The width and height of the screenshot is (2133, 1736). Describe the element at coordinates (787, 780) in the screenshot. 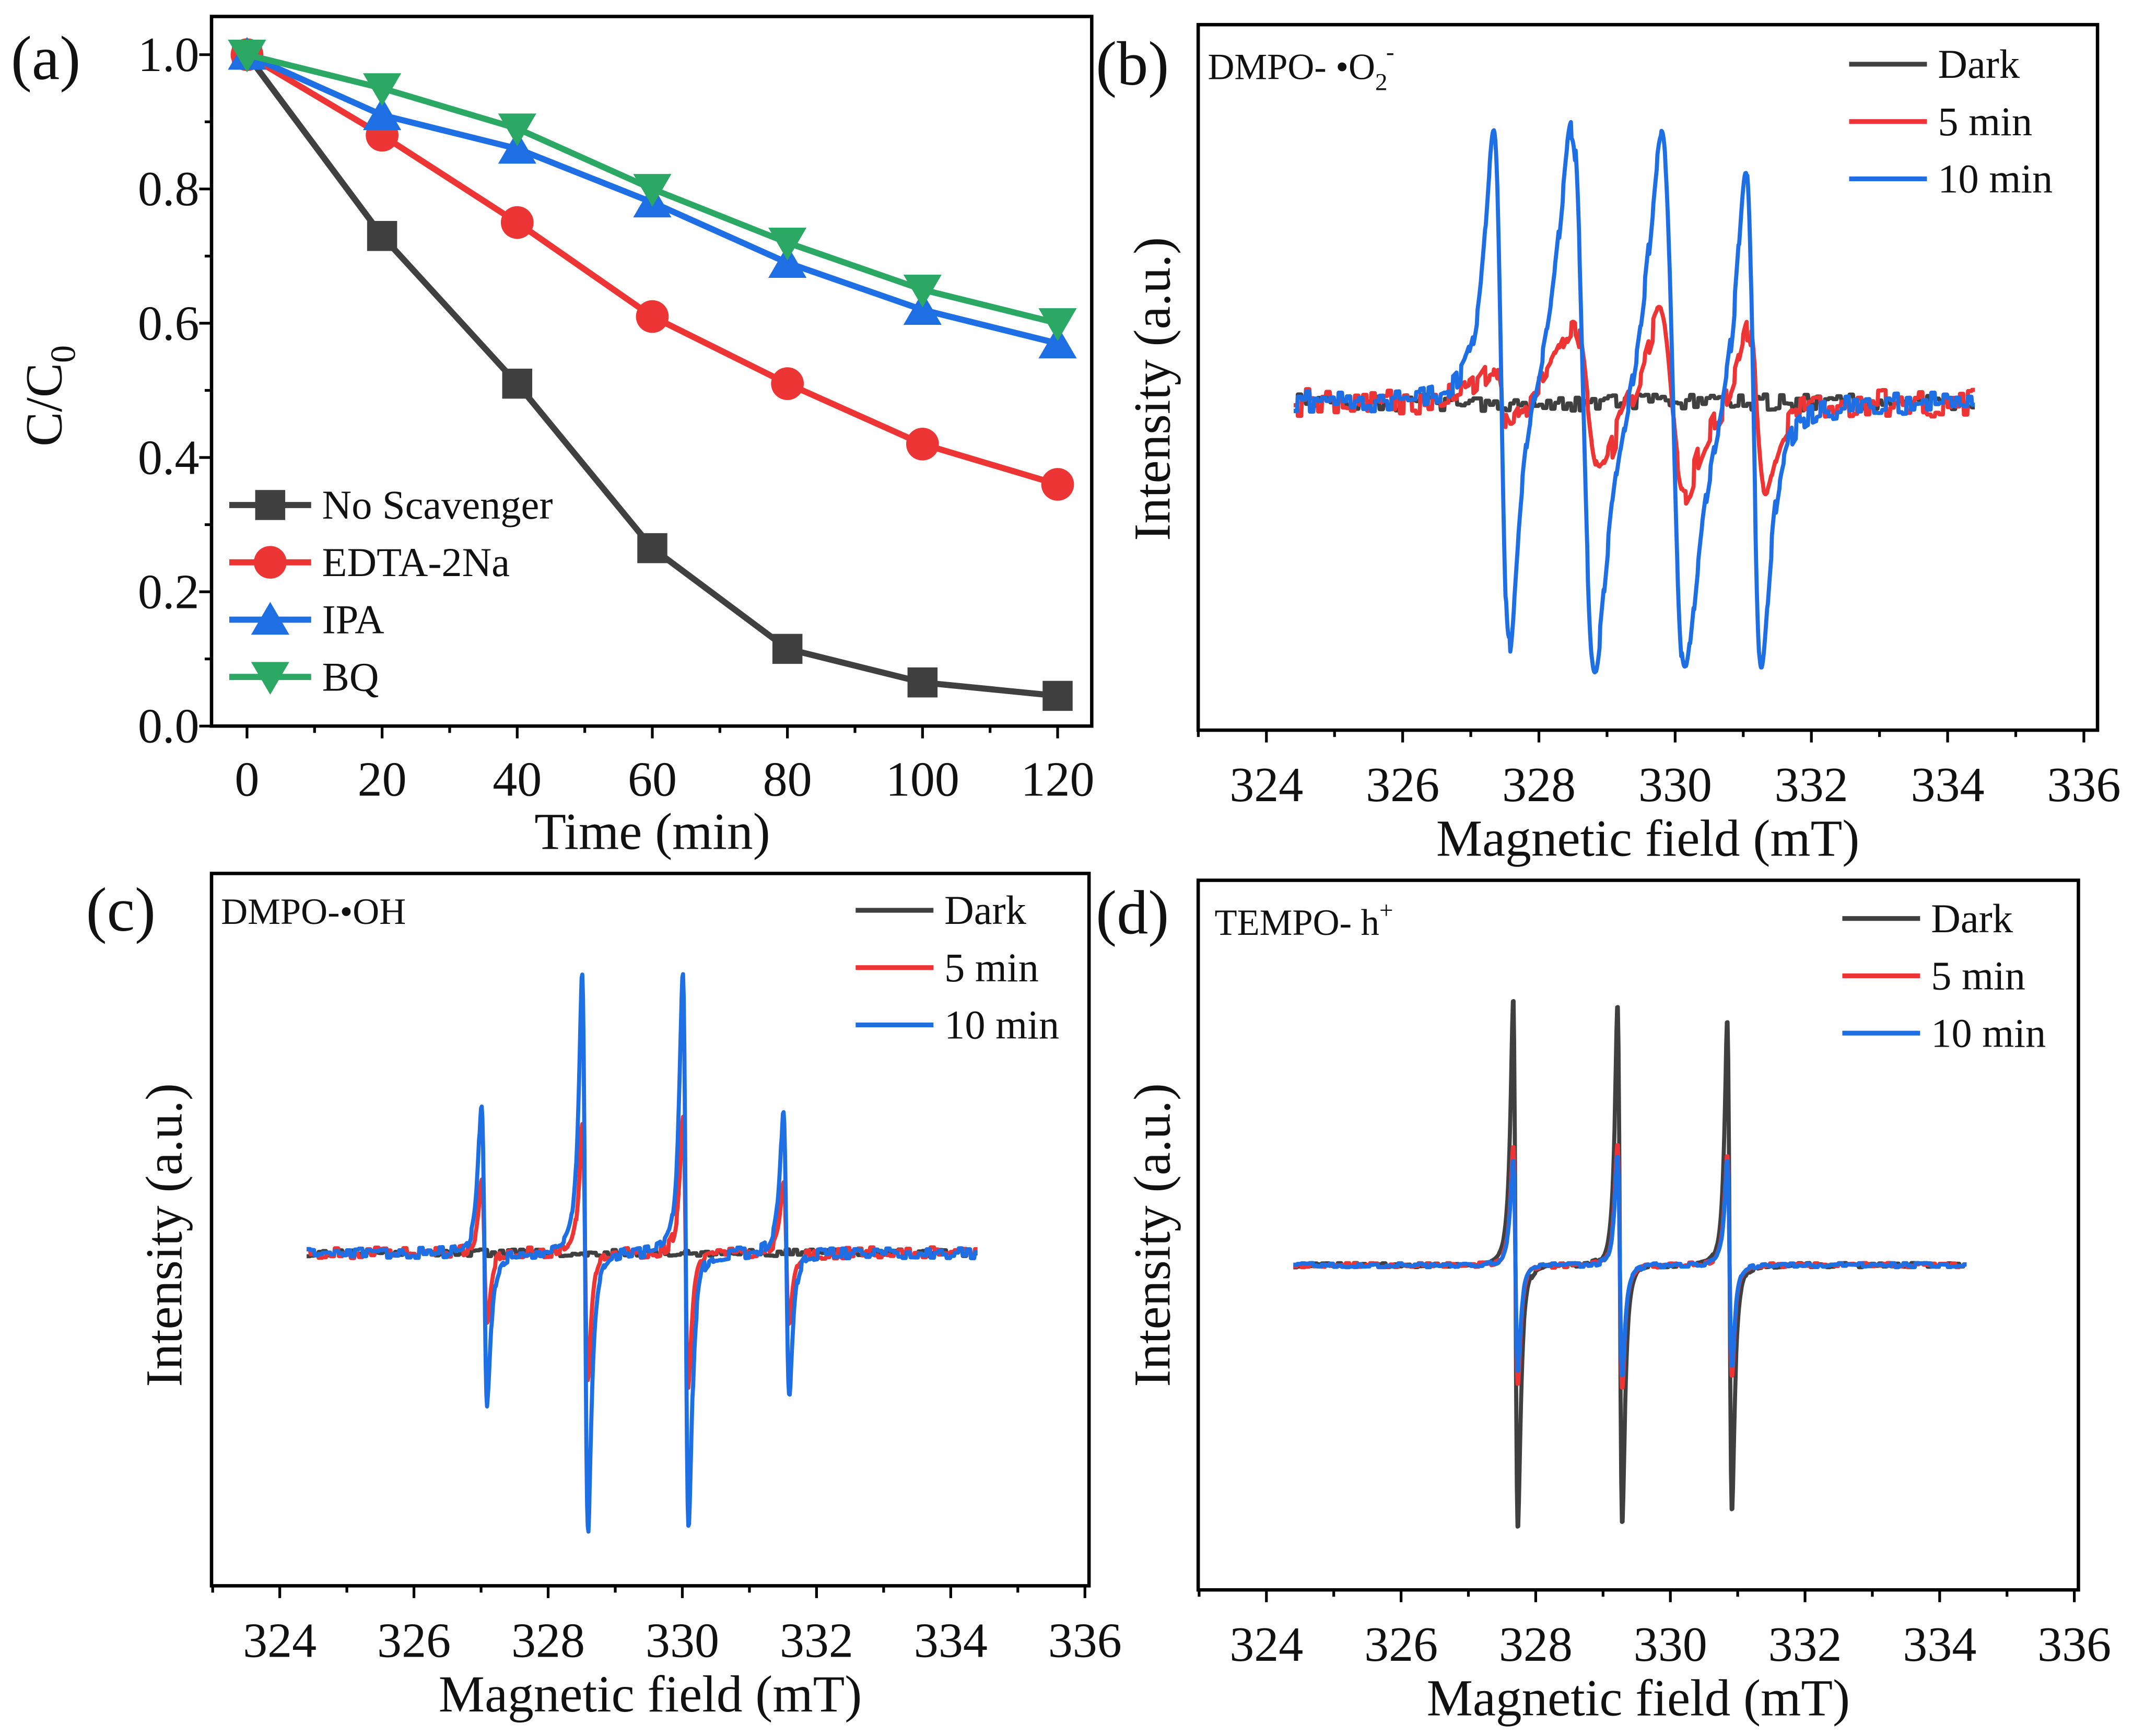

I see `x-tick-label: 80` at that location.